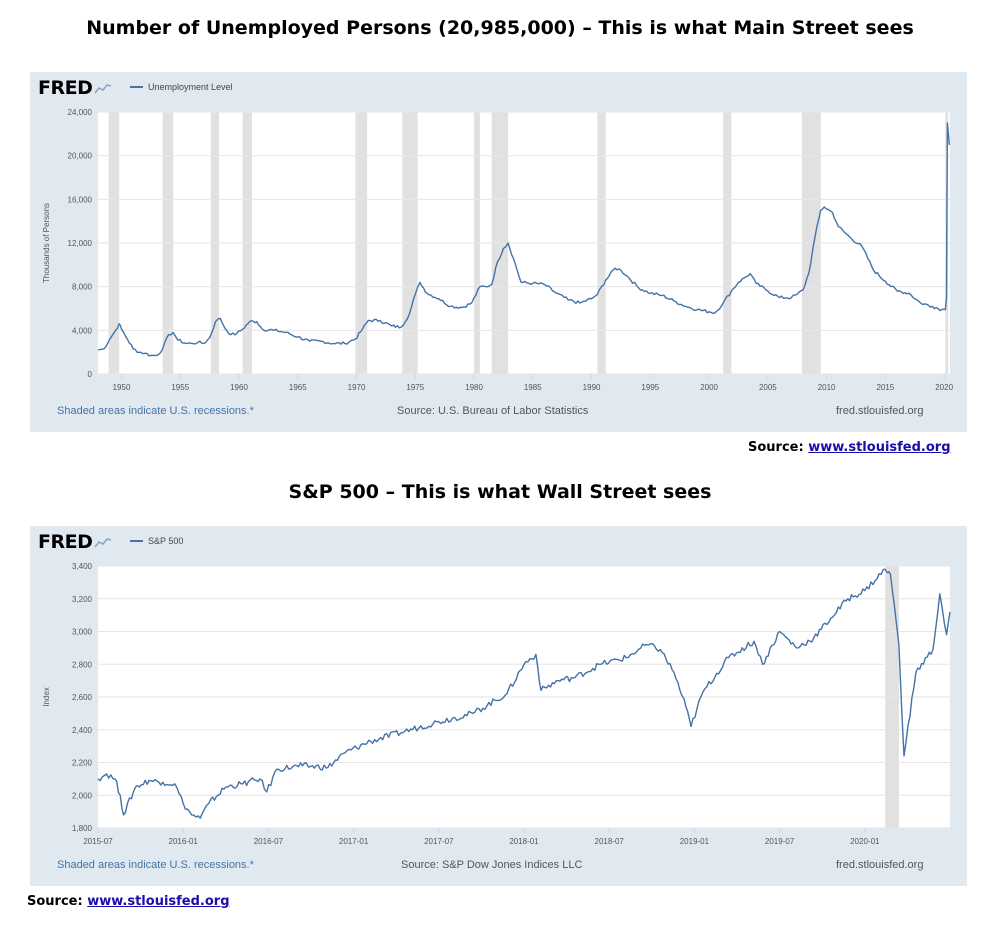 The width and height of the screenshot is (1000, 938). What do you see at coordinates (650, 387) in the screenshot?
I see `x-tick-label: 1995` at bounding box center [650, 387].